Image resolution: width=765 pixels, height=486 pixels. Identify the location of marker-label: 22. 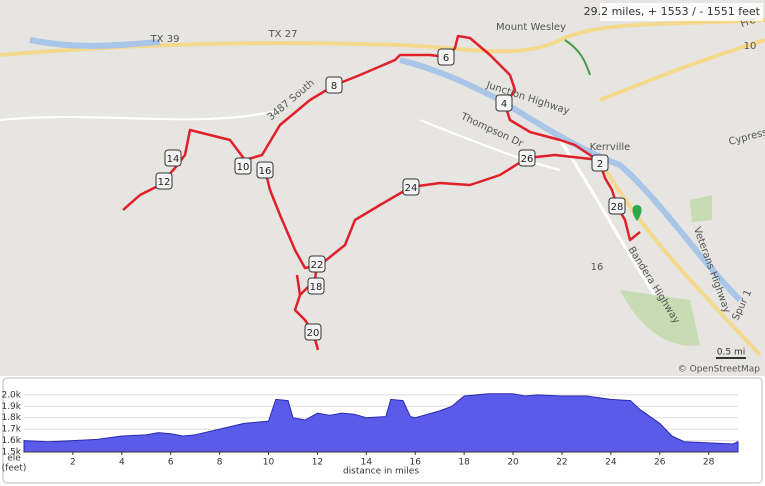
(317, 265).